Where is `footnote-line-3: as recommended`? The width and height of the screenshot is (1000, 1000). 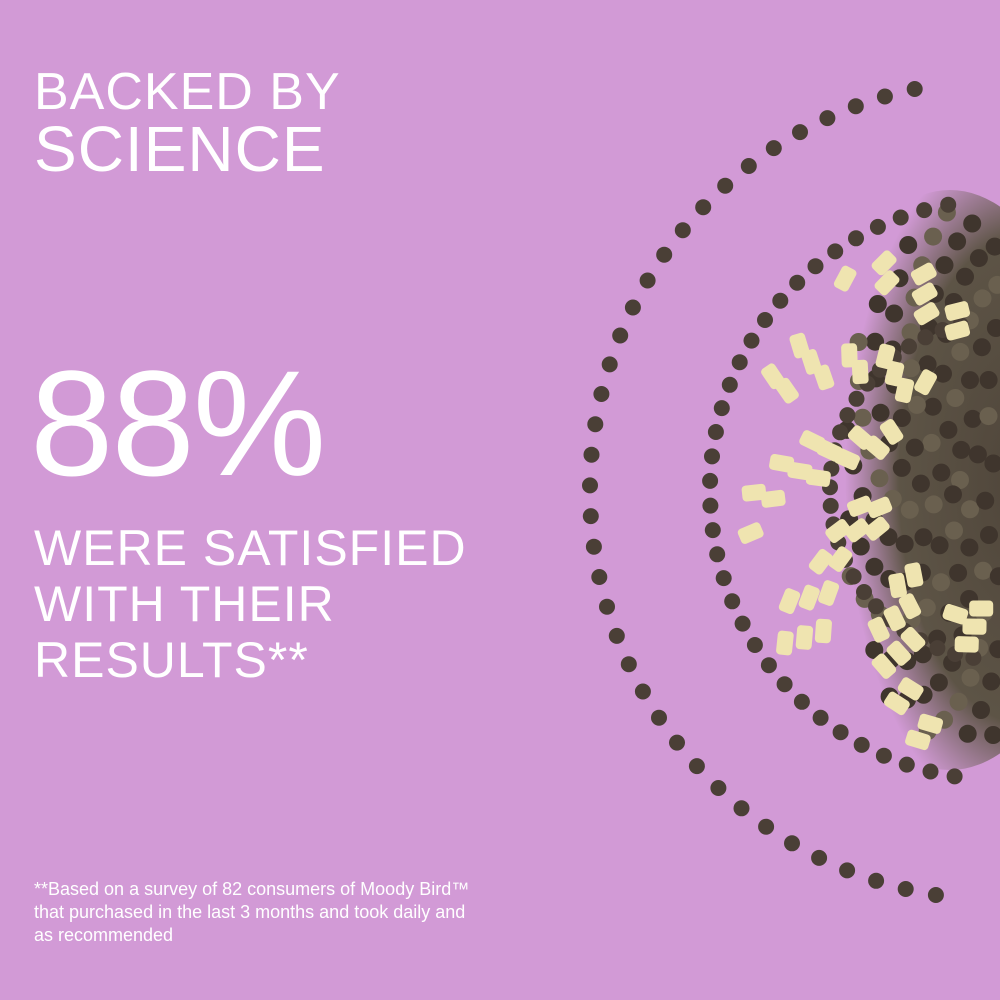 footnote-line-3: as recommended is located at coordinates (104, 935).